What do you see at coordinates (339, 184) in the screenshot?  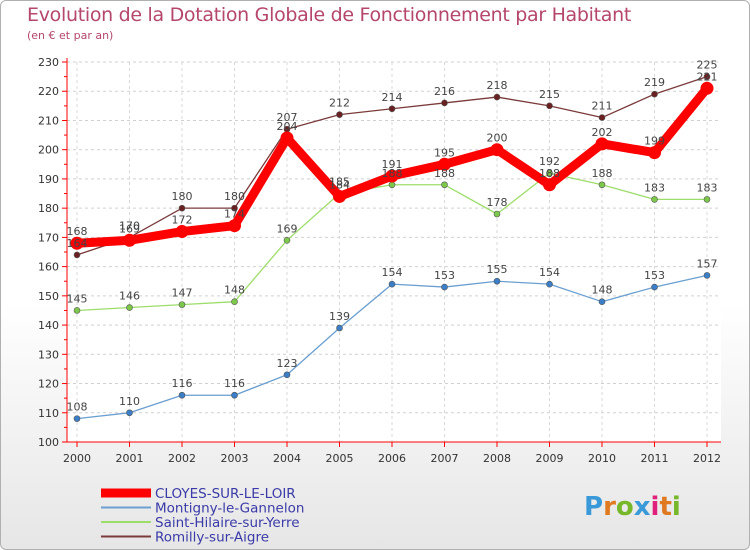 I see `data-label: 184` at bounding box center [339, 184].